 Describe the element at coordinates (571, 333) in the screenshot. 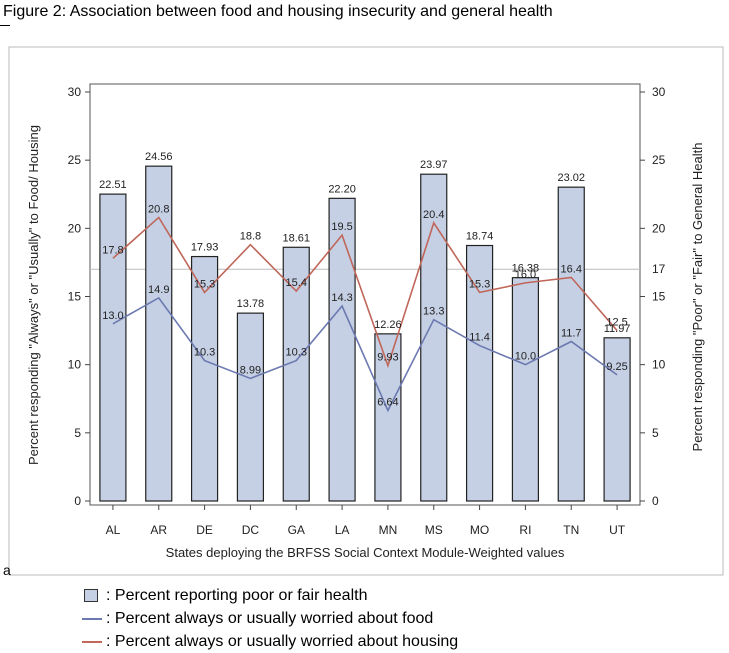

I see `point-label-food-TN: 11.7` at that location.